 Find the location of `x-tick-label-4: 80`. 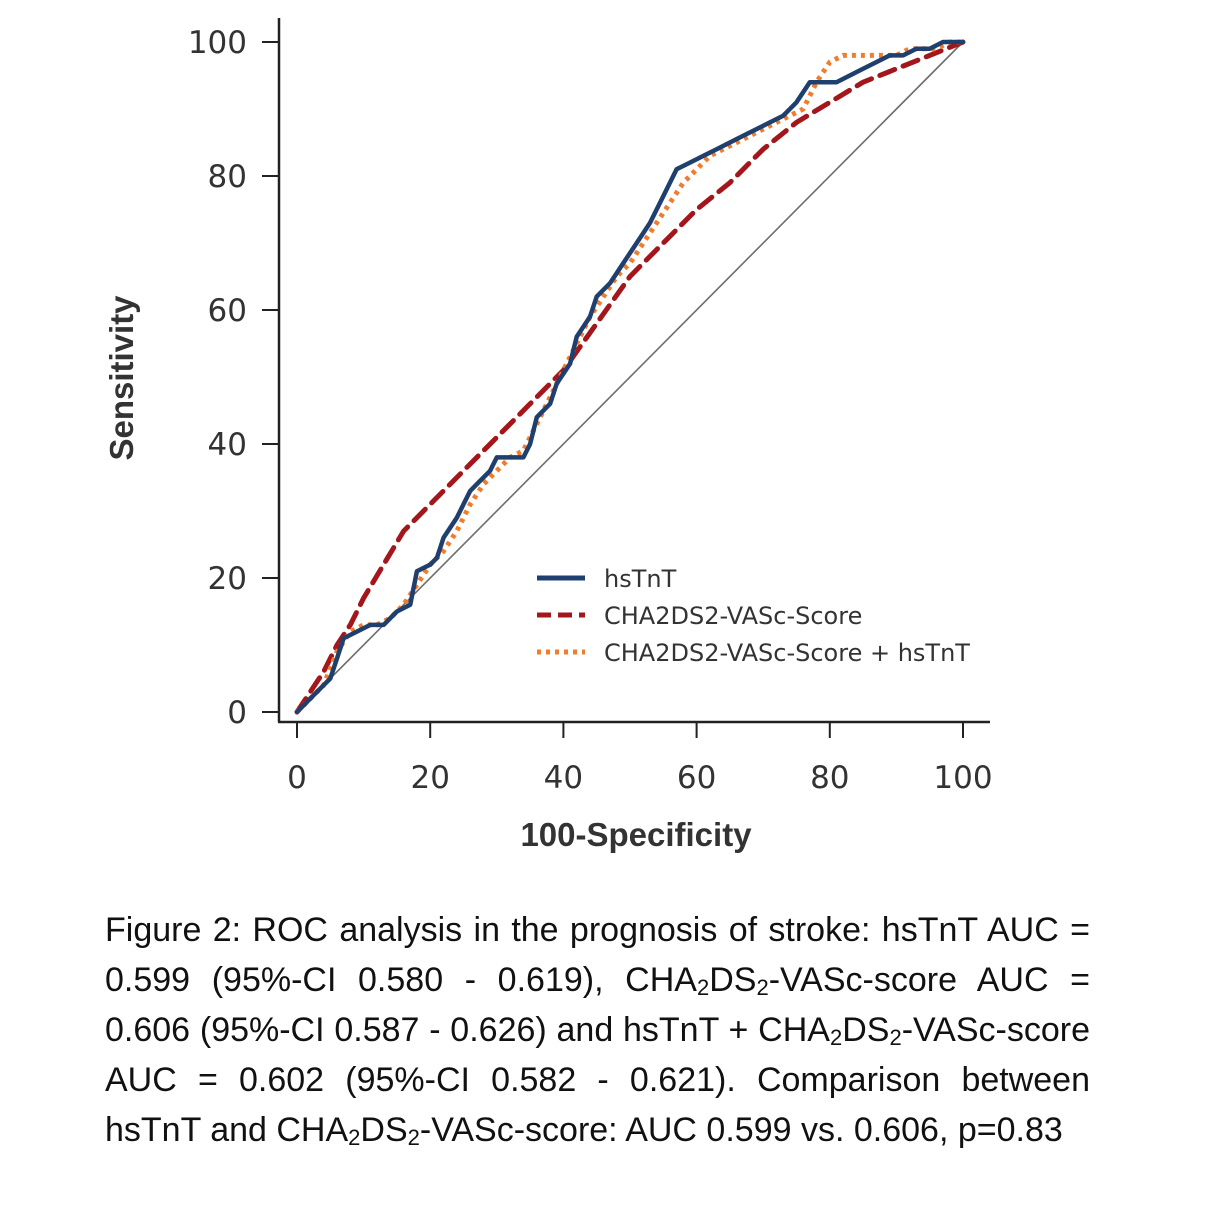

x-tick-label-4: 80 is located at coordinates (829, 778).